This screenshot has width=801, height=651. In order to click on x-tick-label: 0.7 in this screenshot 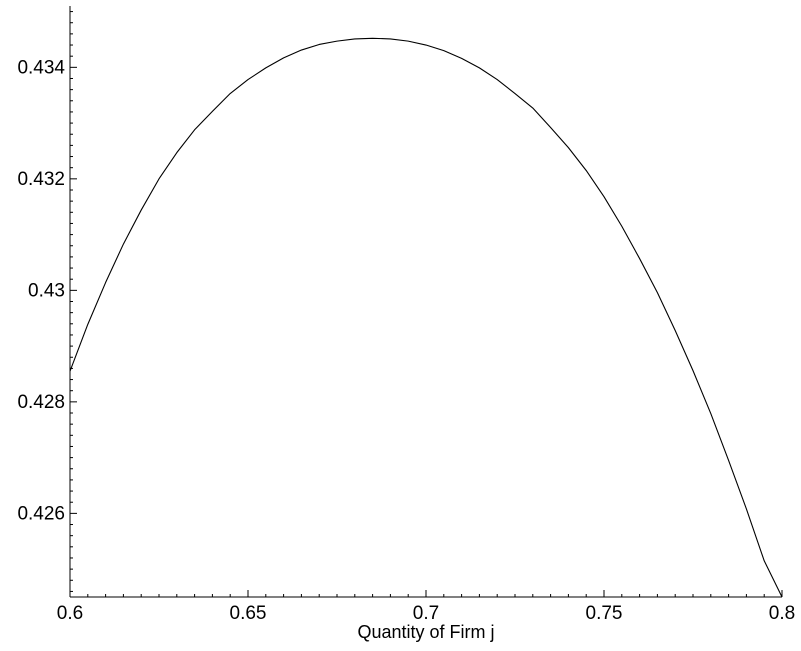, I will do `click(426, 613)`.